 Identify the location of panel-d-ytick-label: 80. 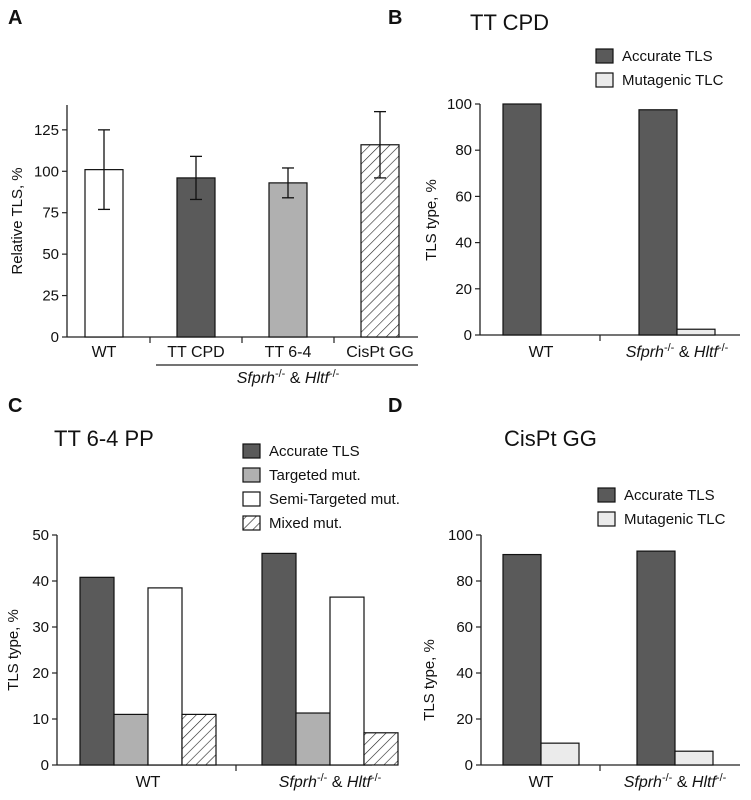
(464, 581).